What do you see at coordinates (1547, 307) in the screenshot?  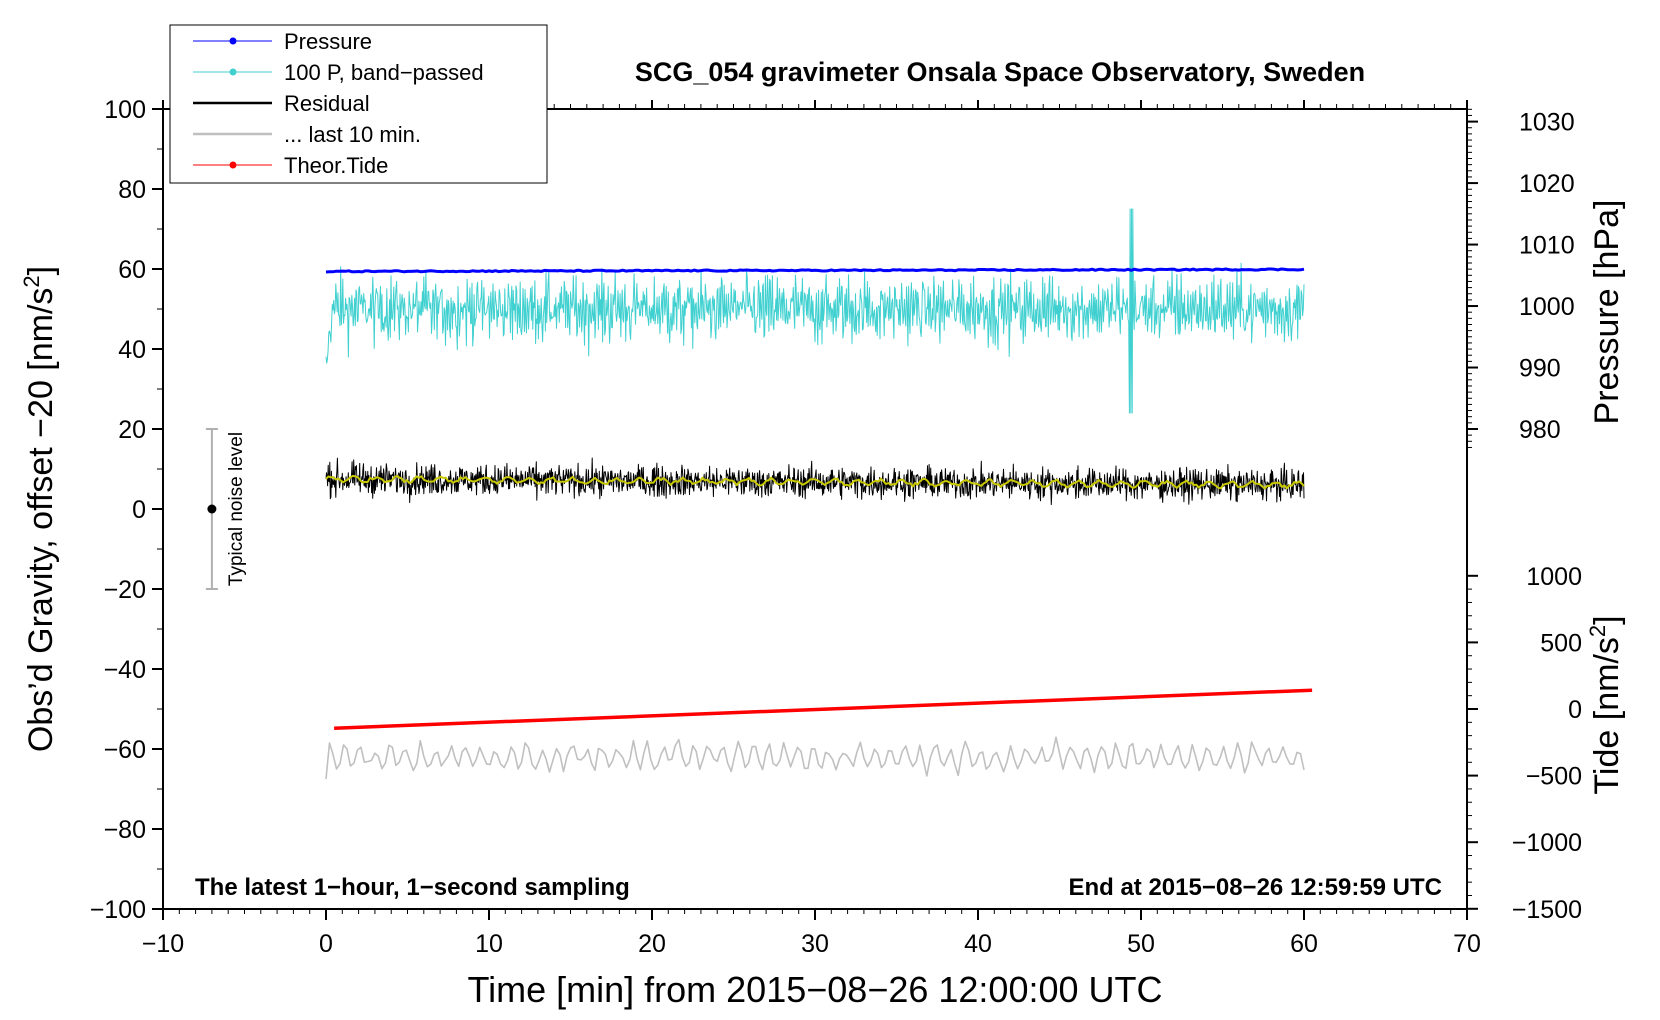 I see `pressure-tick-label: 1000` at bounding box center [1547, 307].